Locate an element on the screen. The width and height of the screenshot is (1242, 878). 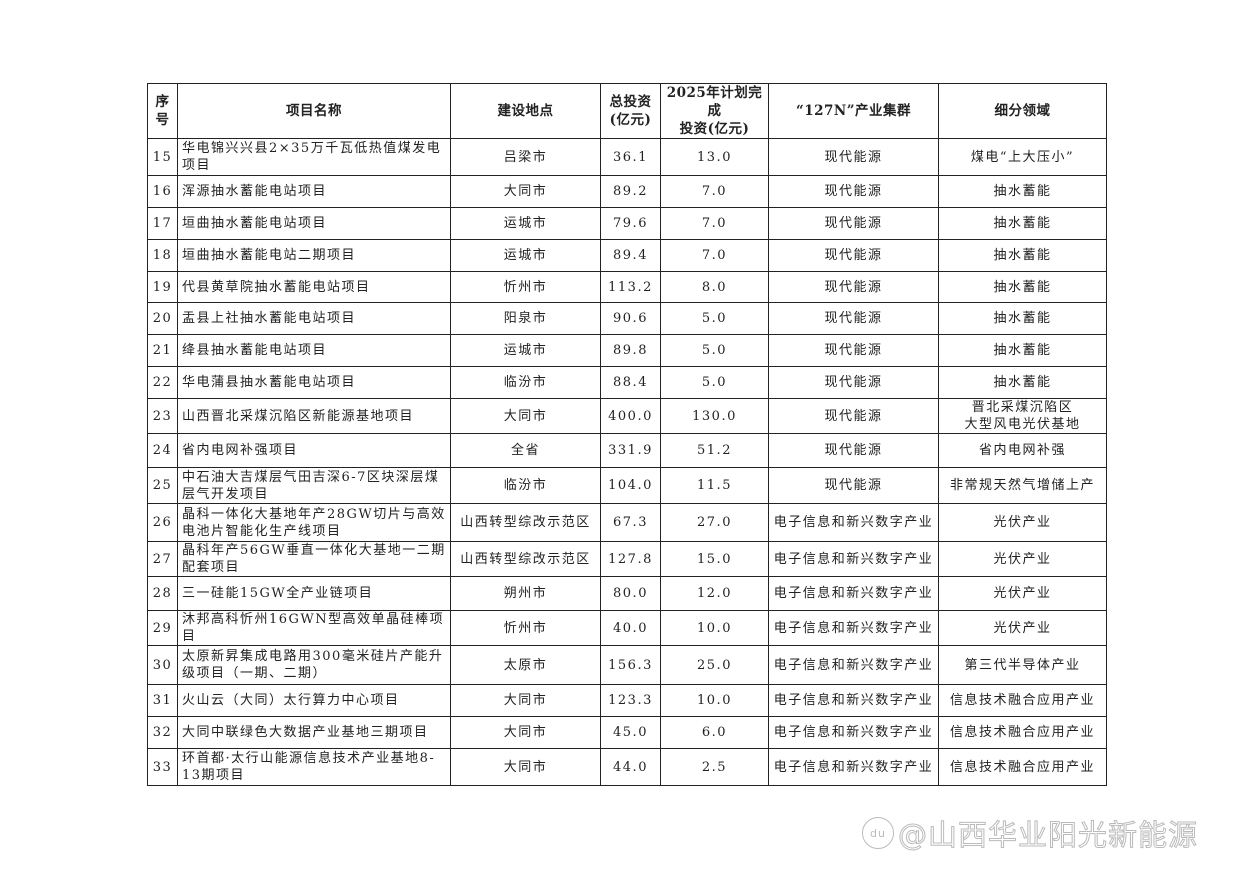
cell-index: 26 is located at coordinates (162, 522).